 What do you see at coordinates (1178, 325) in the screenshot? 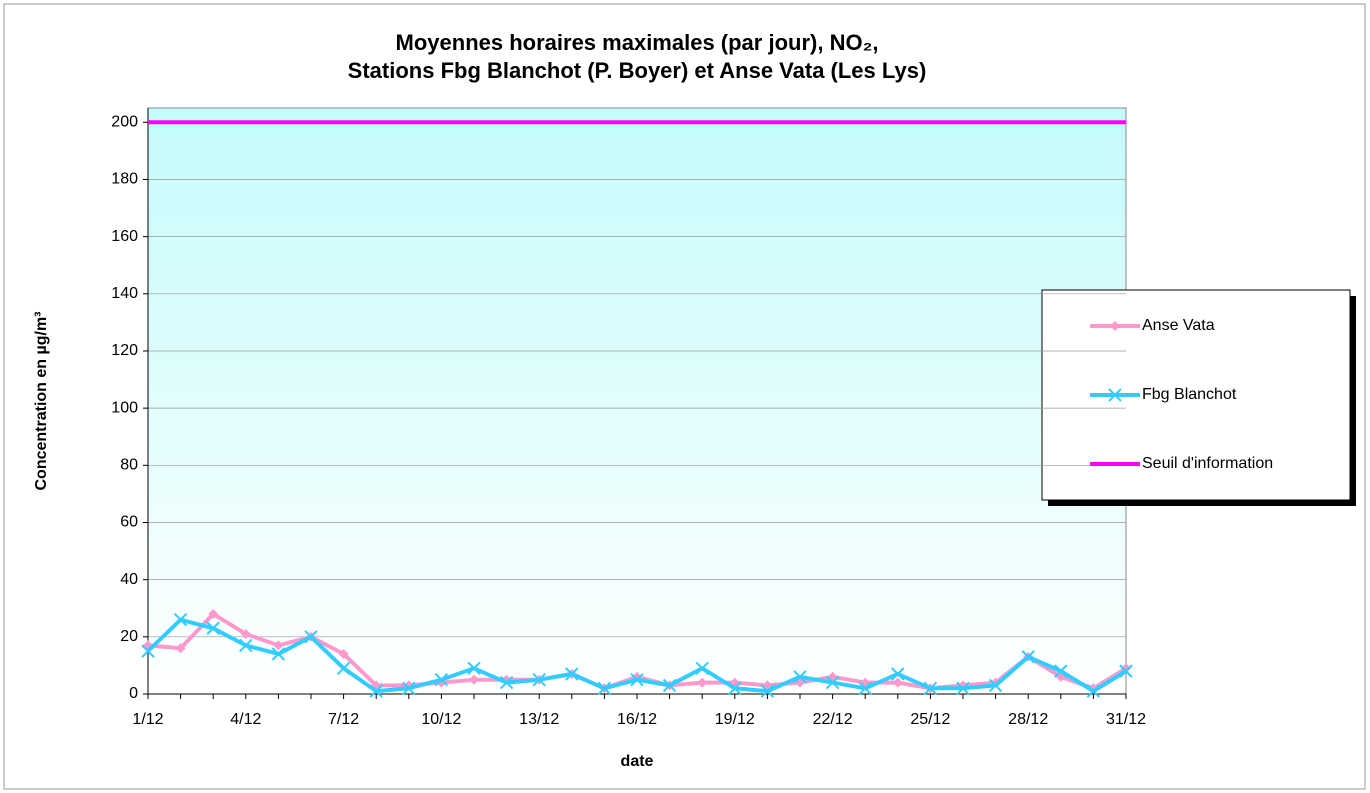
I see `legend-label: Anse Vata` at bounding box center [1178, 325].